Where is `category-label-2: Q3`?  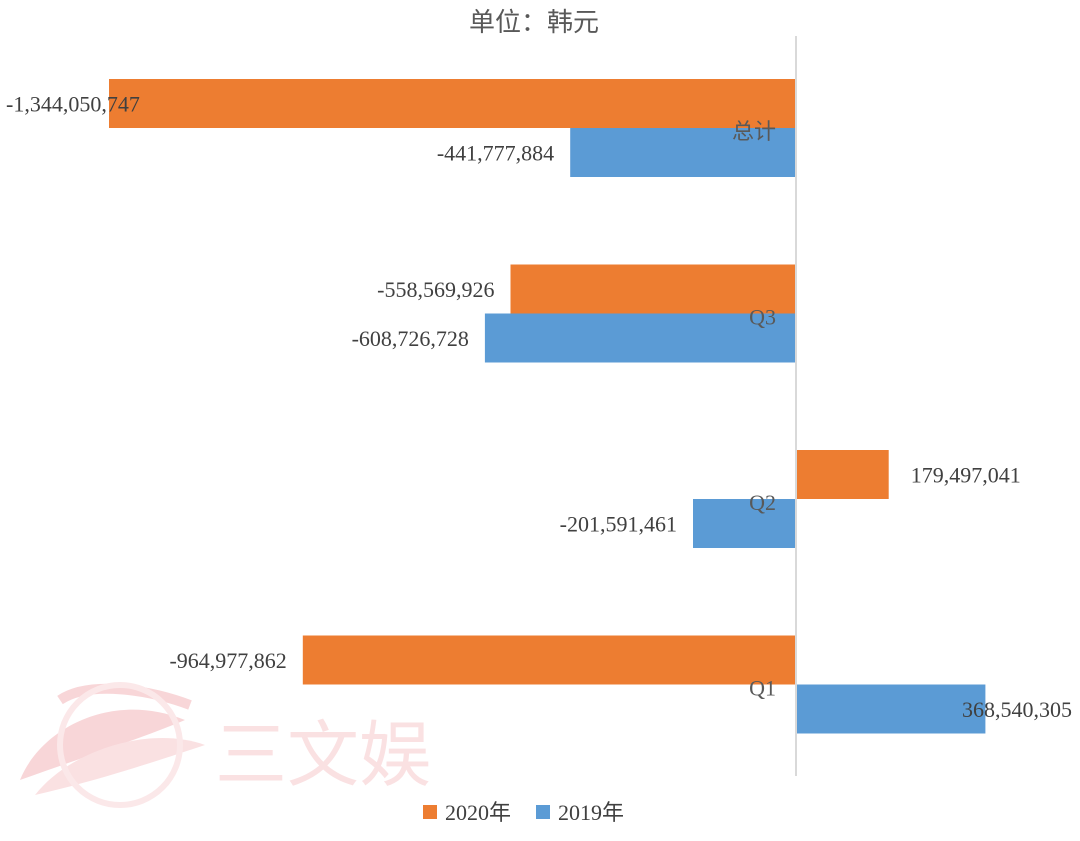
category-label-2: Q3 is located at coordinates (762, 317).